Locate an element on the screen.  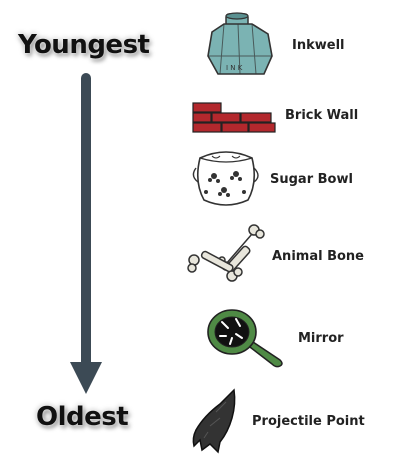
projectile-point-icon is located at coordinates (214, 421).